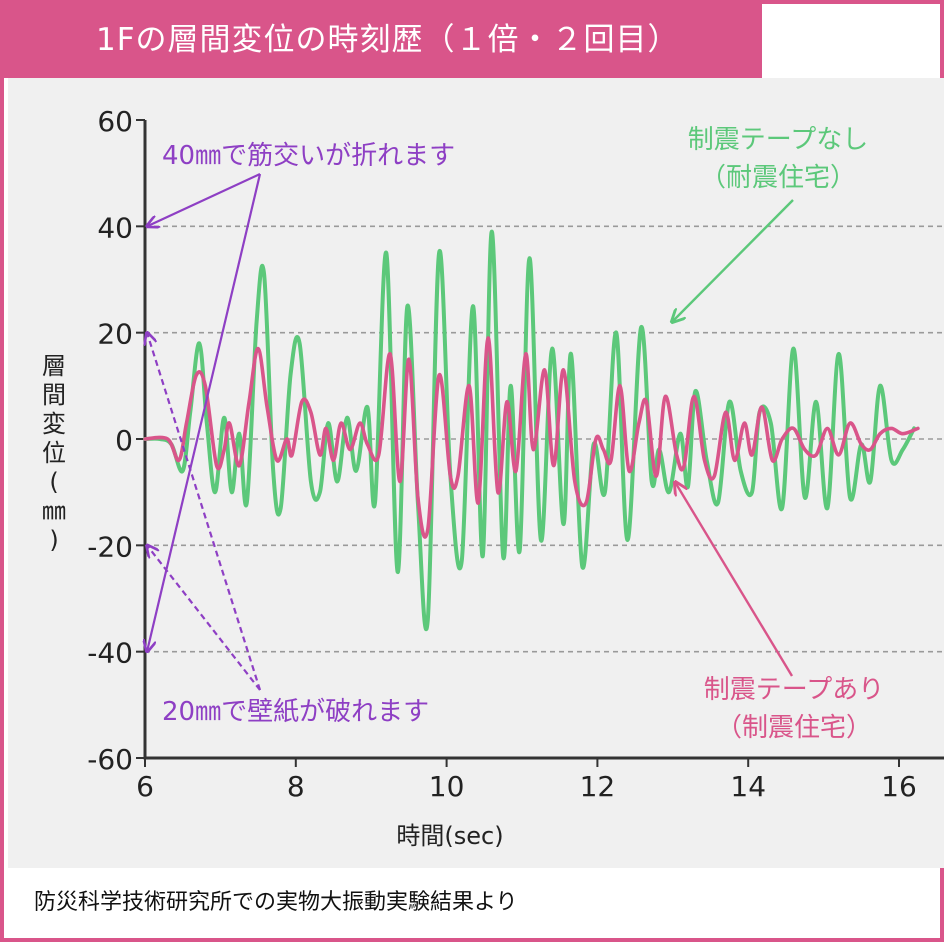  Describe the element at coordinates (734, 579) in the screenshot. I see `callout-arrow-with-tape` at that location.